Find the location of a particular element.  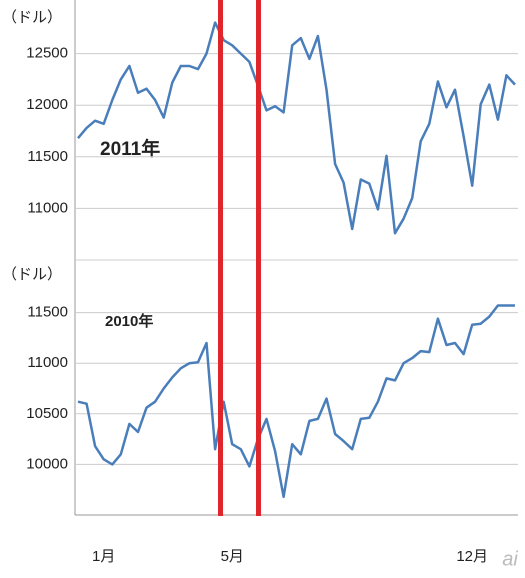

period-end-marker is located at coordinates (258, 258).